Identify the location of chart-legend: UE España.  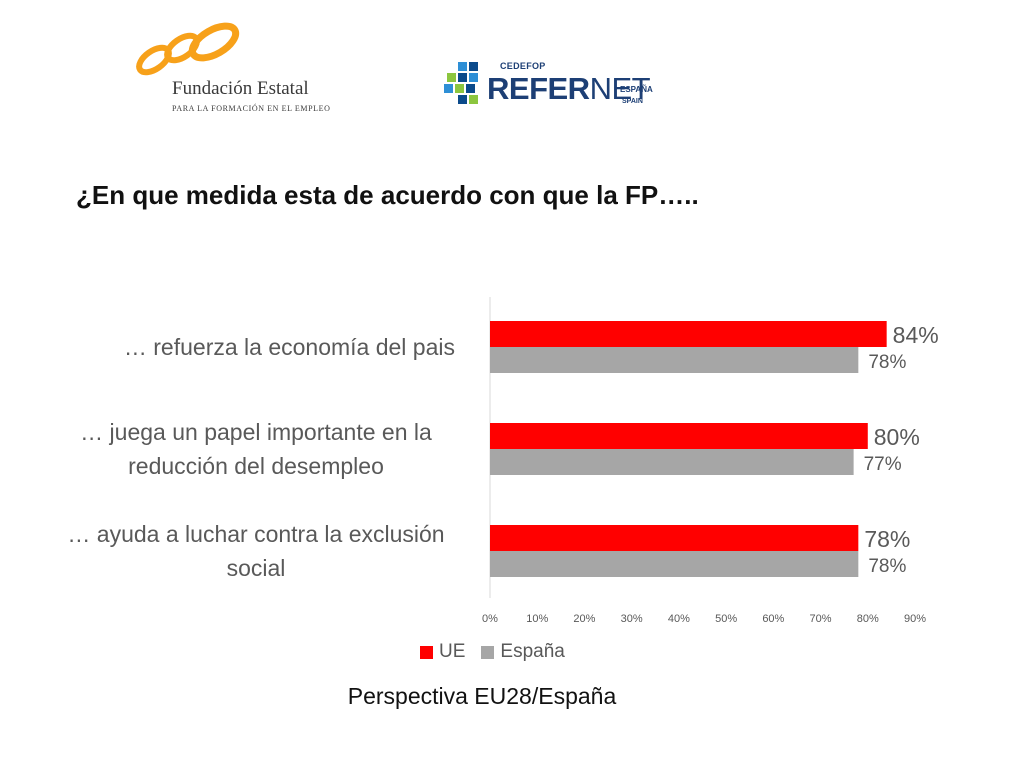
(500, 652).